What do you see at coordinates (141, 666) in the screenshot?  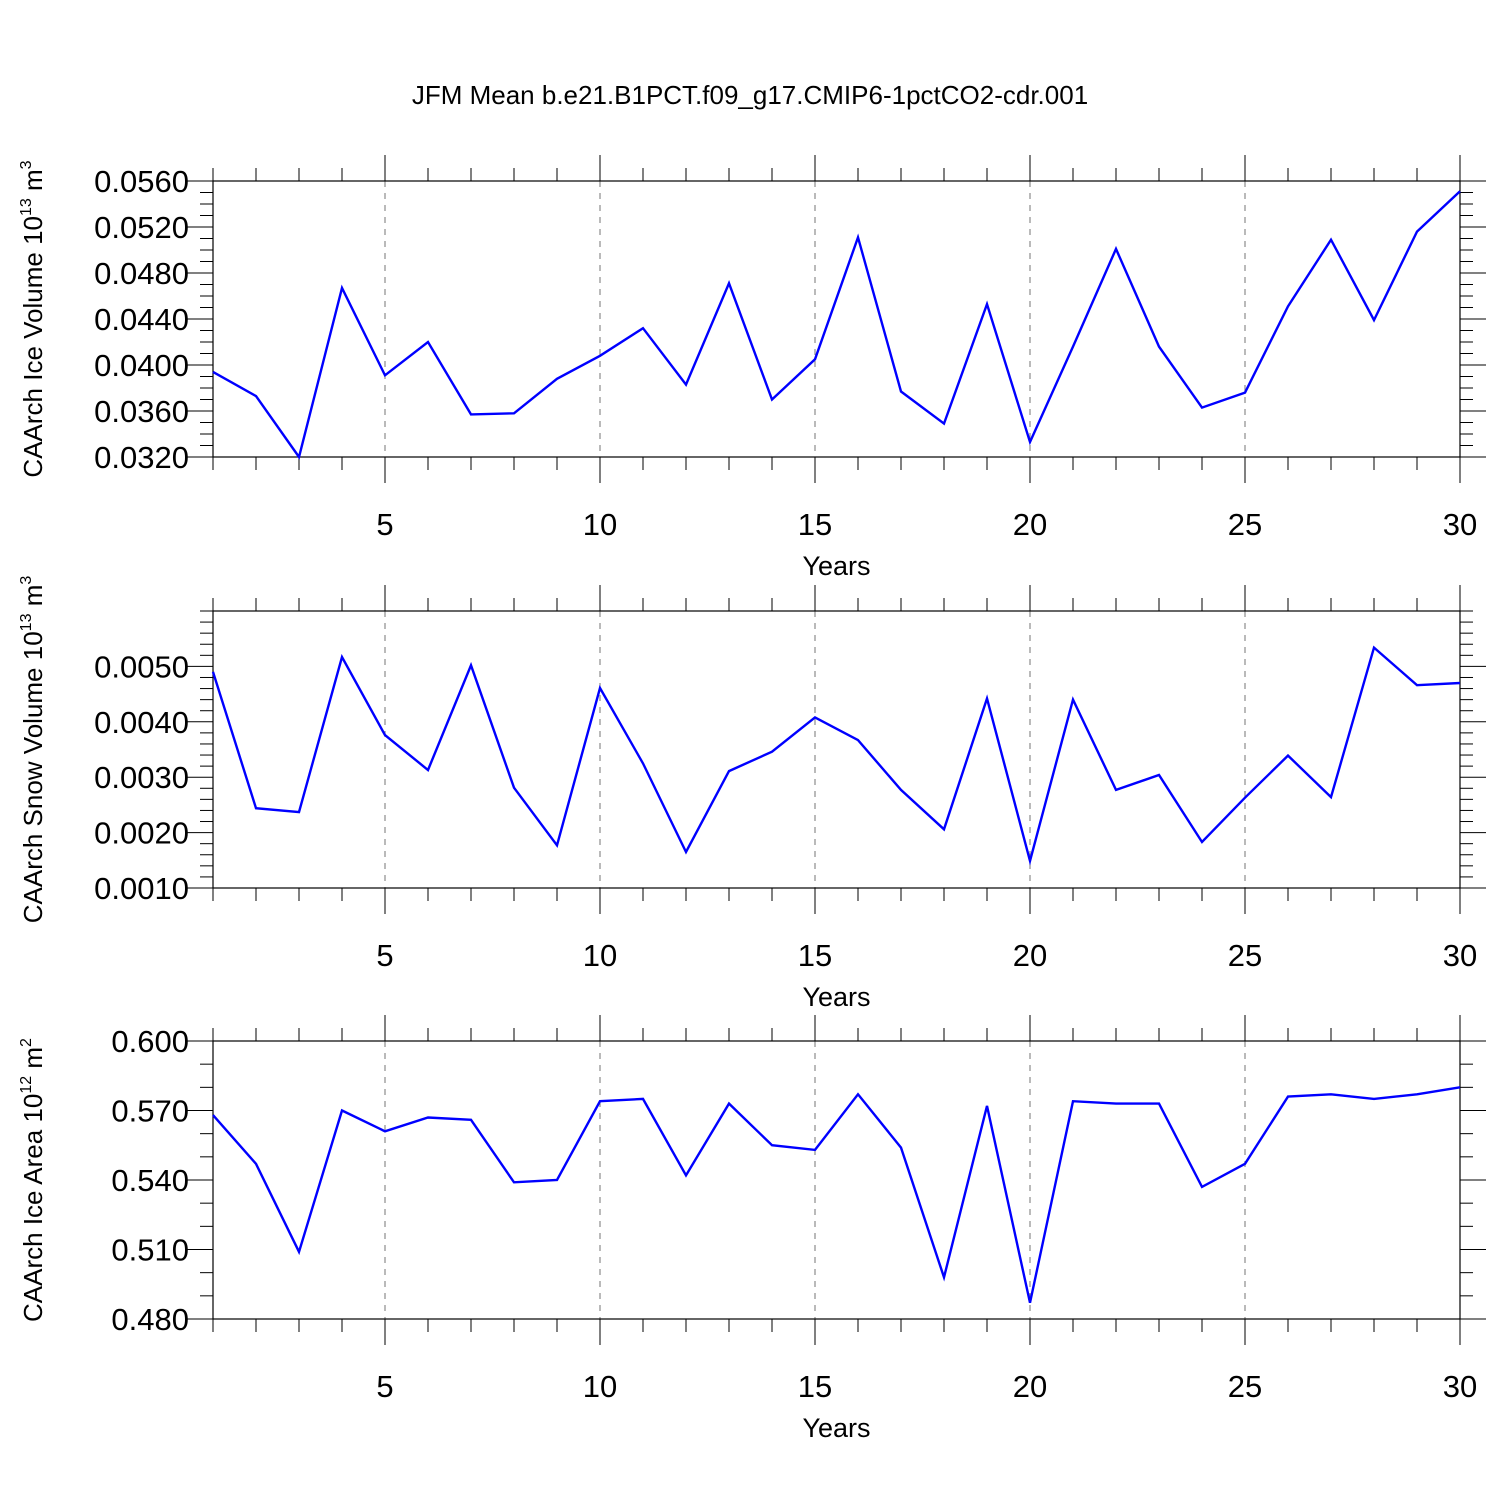 I see `y-tick-label: 0.0050` at bounding box center [141, 666].